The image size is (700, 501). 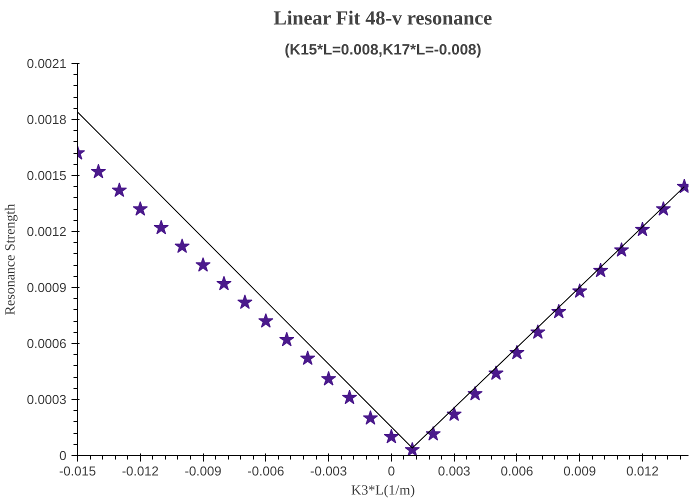 I want to click on x-tick-label: 0.009, so click(x=579, y=471).